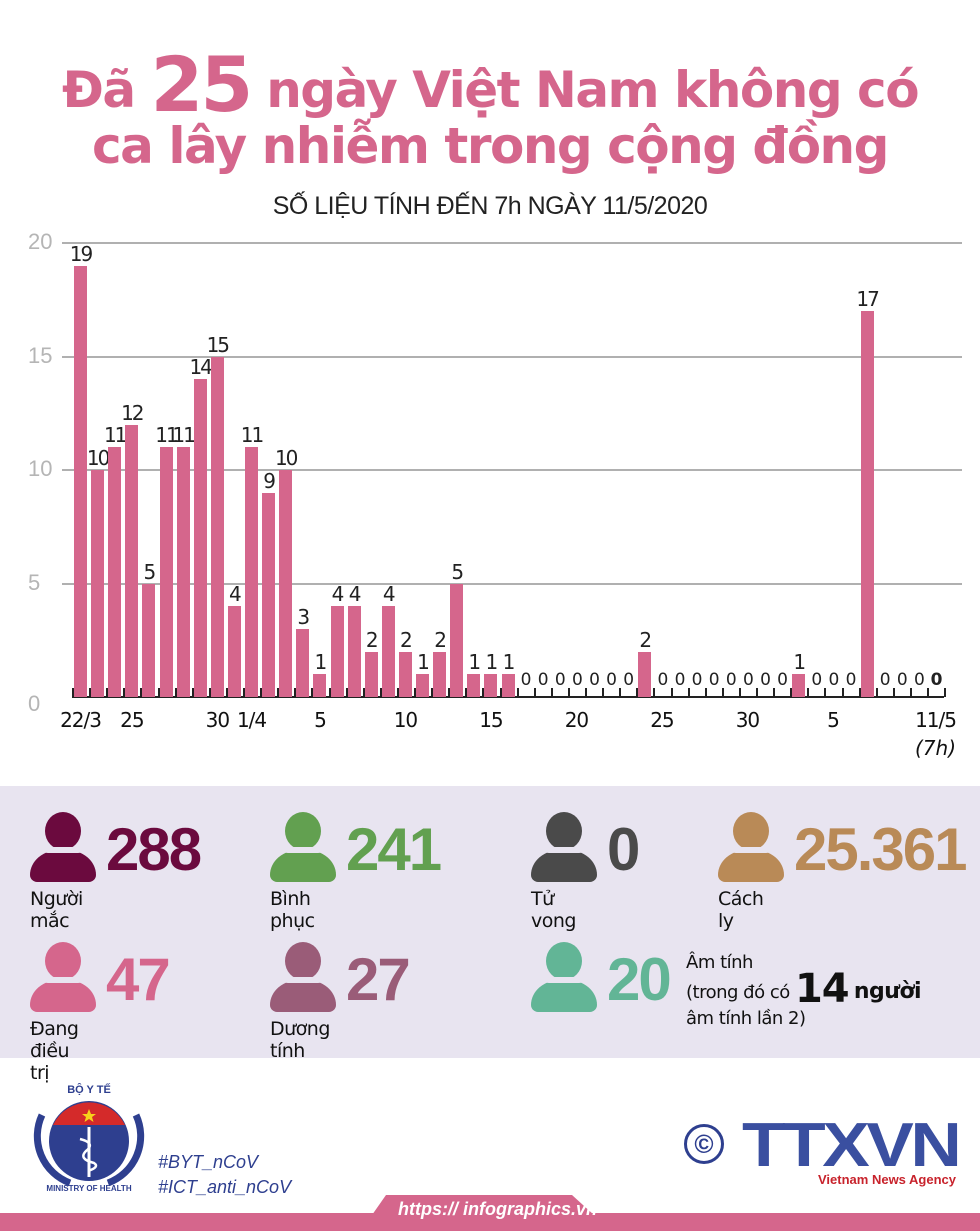 The image size is (980, 1231). I want to click on person-icon, so click(303, 848).